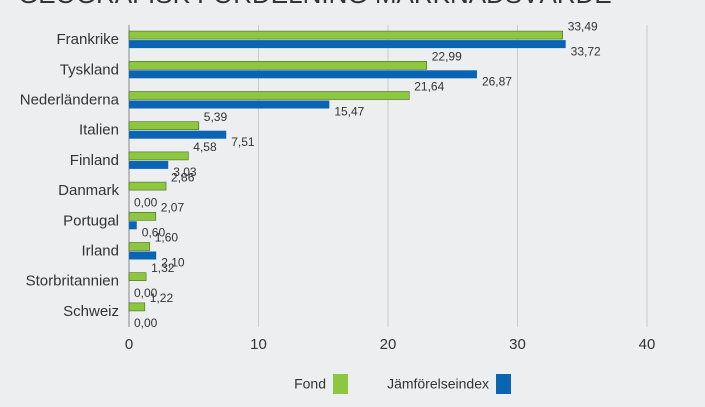 The width and height of the screenshot is (705, 407). What do you see at coordinates (310, 384) in the screenshot?
I see `legend-label: Fond` at bounding box center [310, 384].